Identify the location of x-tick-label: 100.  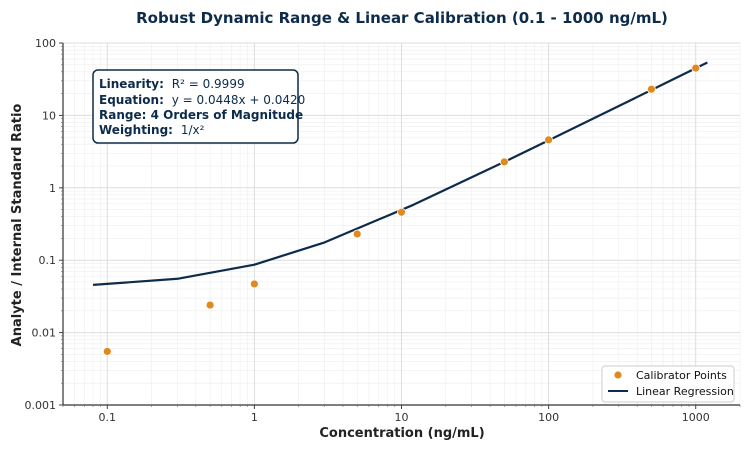
(548, 417).